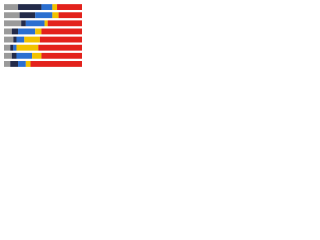 This screenshot has height=240, width=320. I want to click on chart, so click(43, 35).